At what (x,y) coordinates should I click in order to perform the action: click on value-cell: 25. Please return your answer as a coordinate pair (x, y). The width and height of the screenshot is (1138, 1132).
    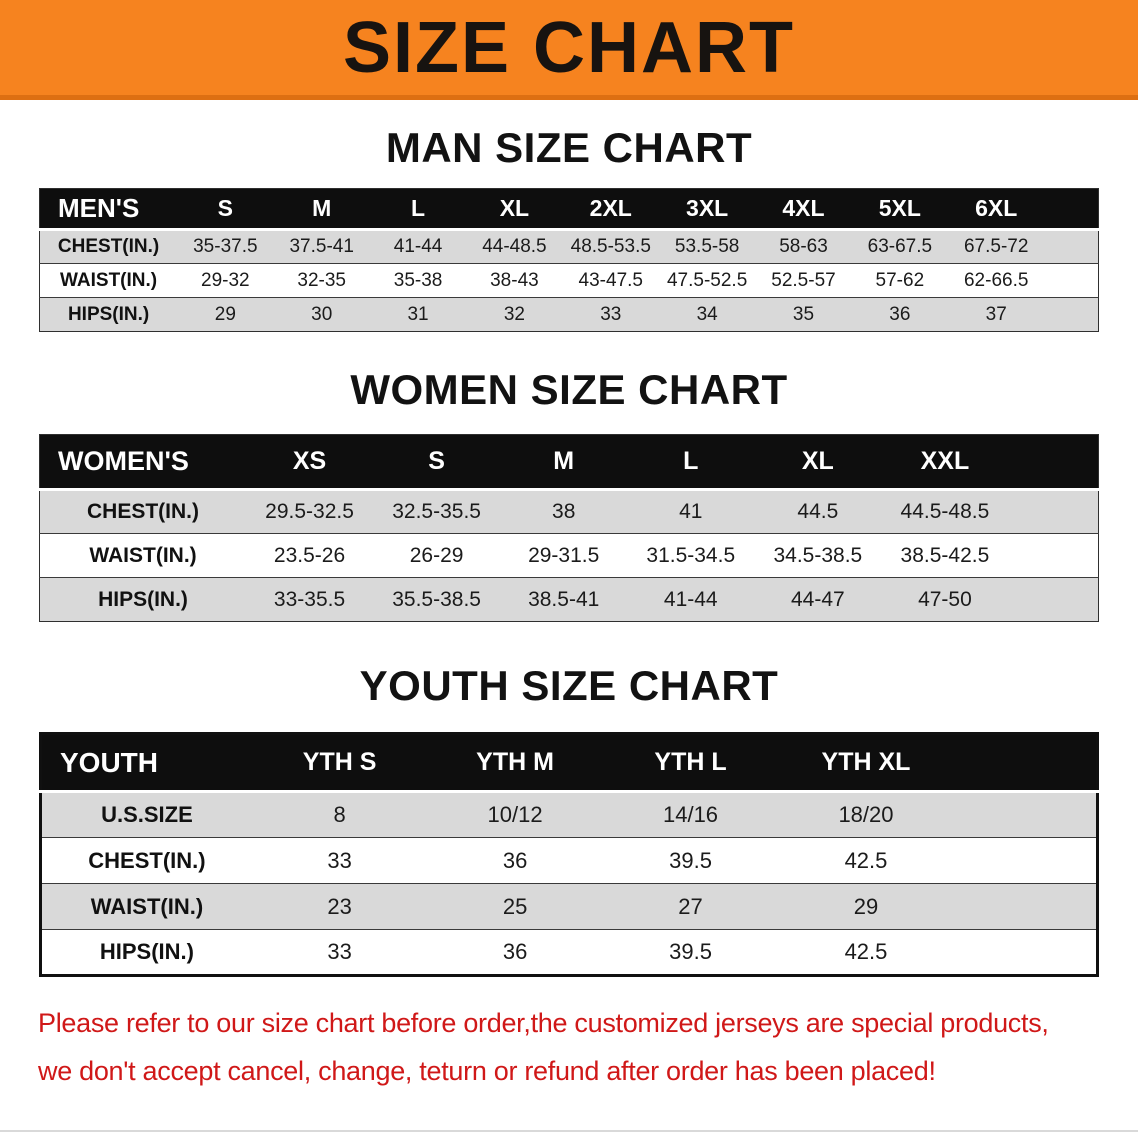
    Looking at the image, I should click on (515, 906).